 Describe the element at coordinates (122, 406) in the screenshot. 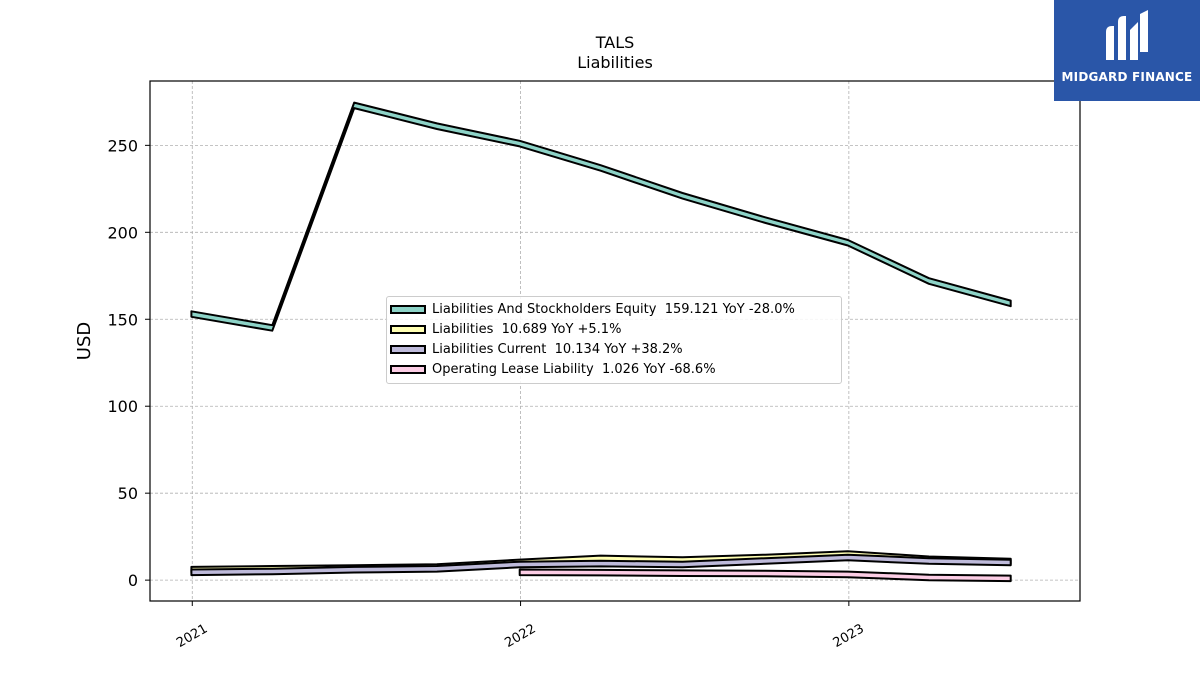

I see `y-tick-label: 100` at that location.